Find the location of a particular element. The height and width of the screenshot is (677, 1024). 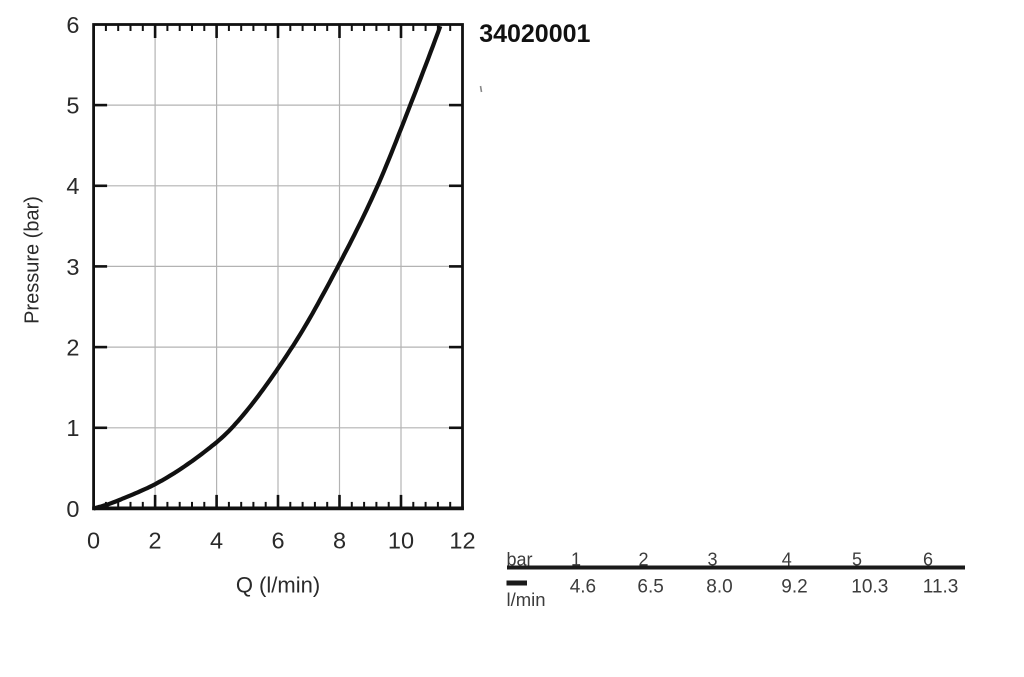

svg-text: 8 is located at coordinates (339, 540).